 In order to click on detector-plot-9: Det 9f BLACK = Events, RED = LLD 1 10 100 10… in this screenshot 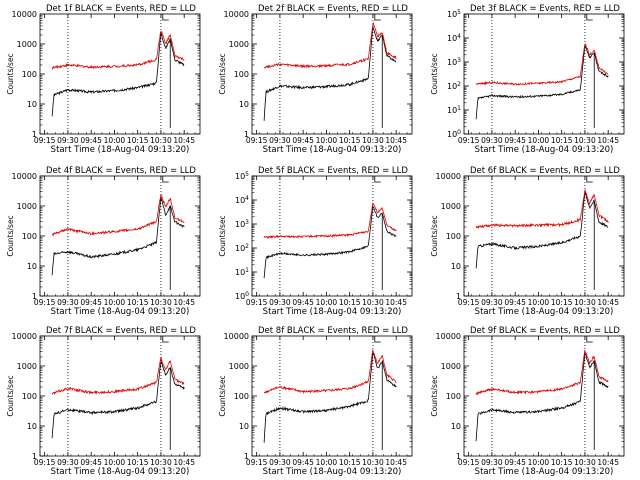, I will do `click(527, 401)`.